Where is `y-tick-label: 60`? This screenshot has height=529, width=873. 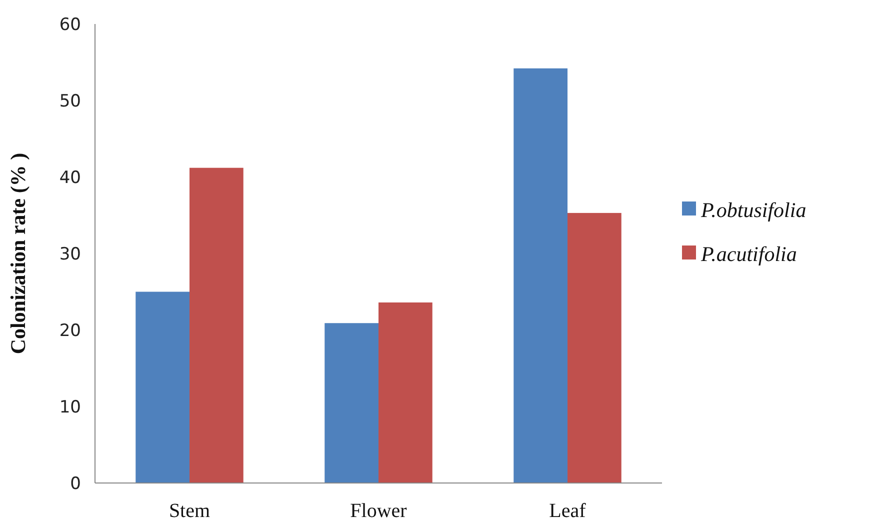 y-tick-label: 60 is located at coordinates (70, 24).